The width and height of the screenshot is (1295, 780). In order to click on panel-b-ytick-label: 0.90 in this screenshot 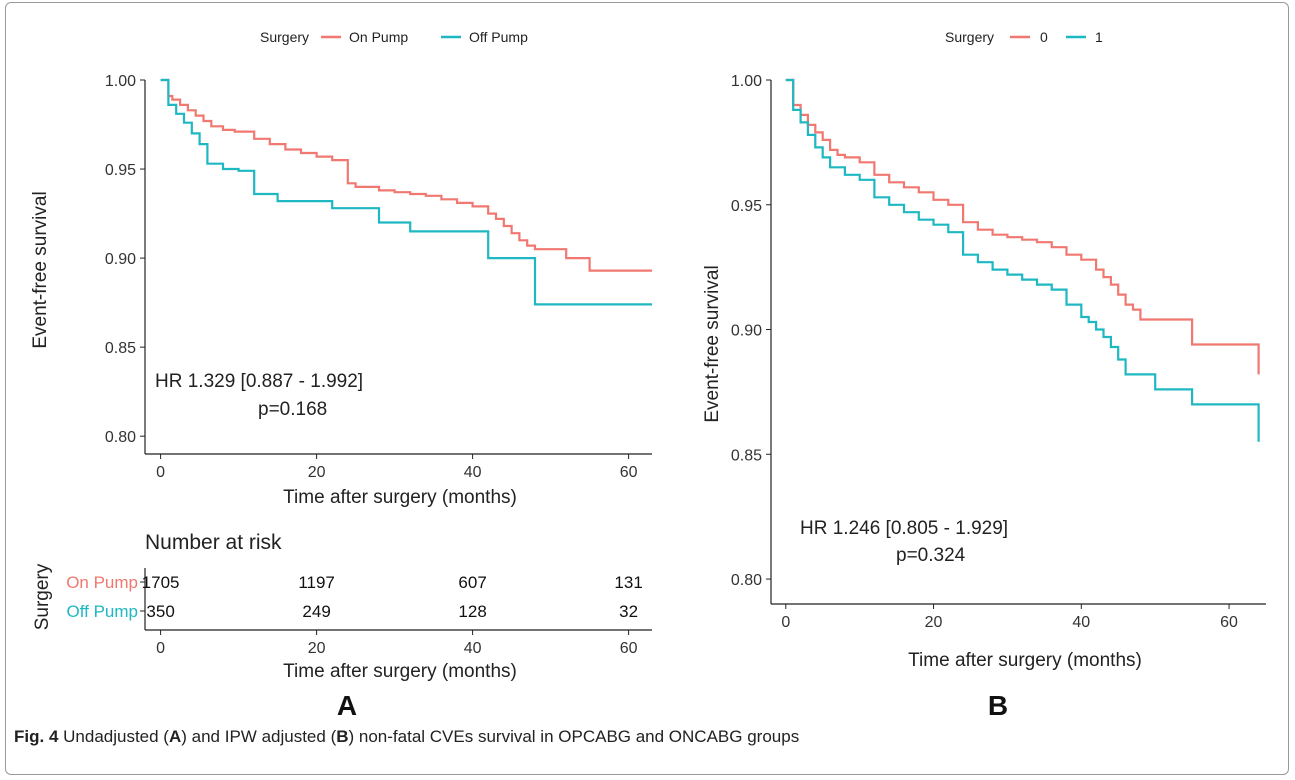, I will do `click(746, 331)`.